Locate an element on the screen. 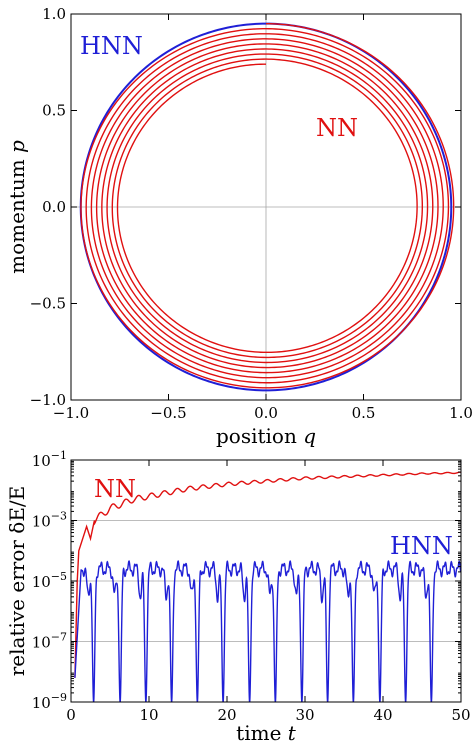  error-x-tick-label: 40 is located at coordinates (382, 715).